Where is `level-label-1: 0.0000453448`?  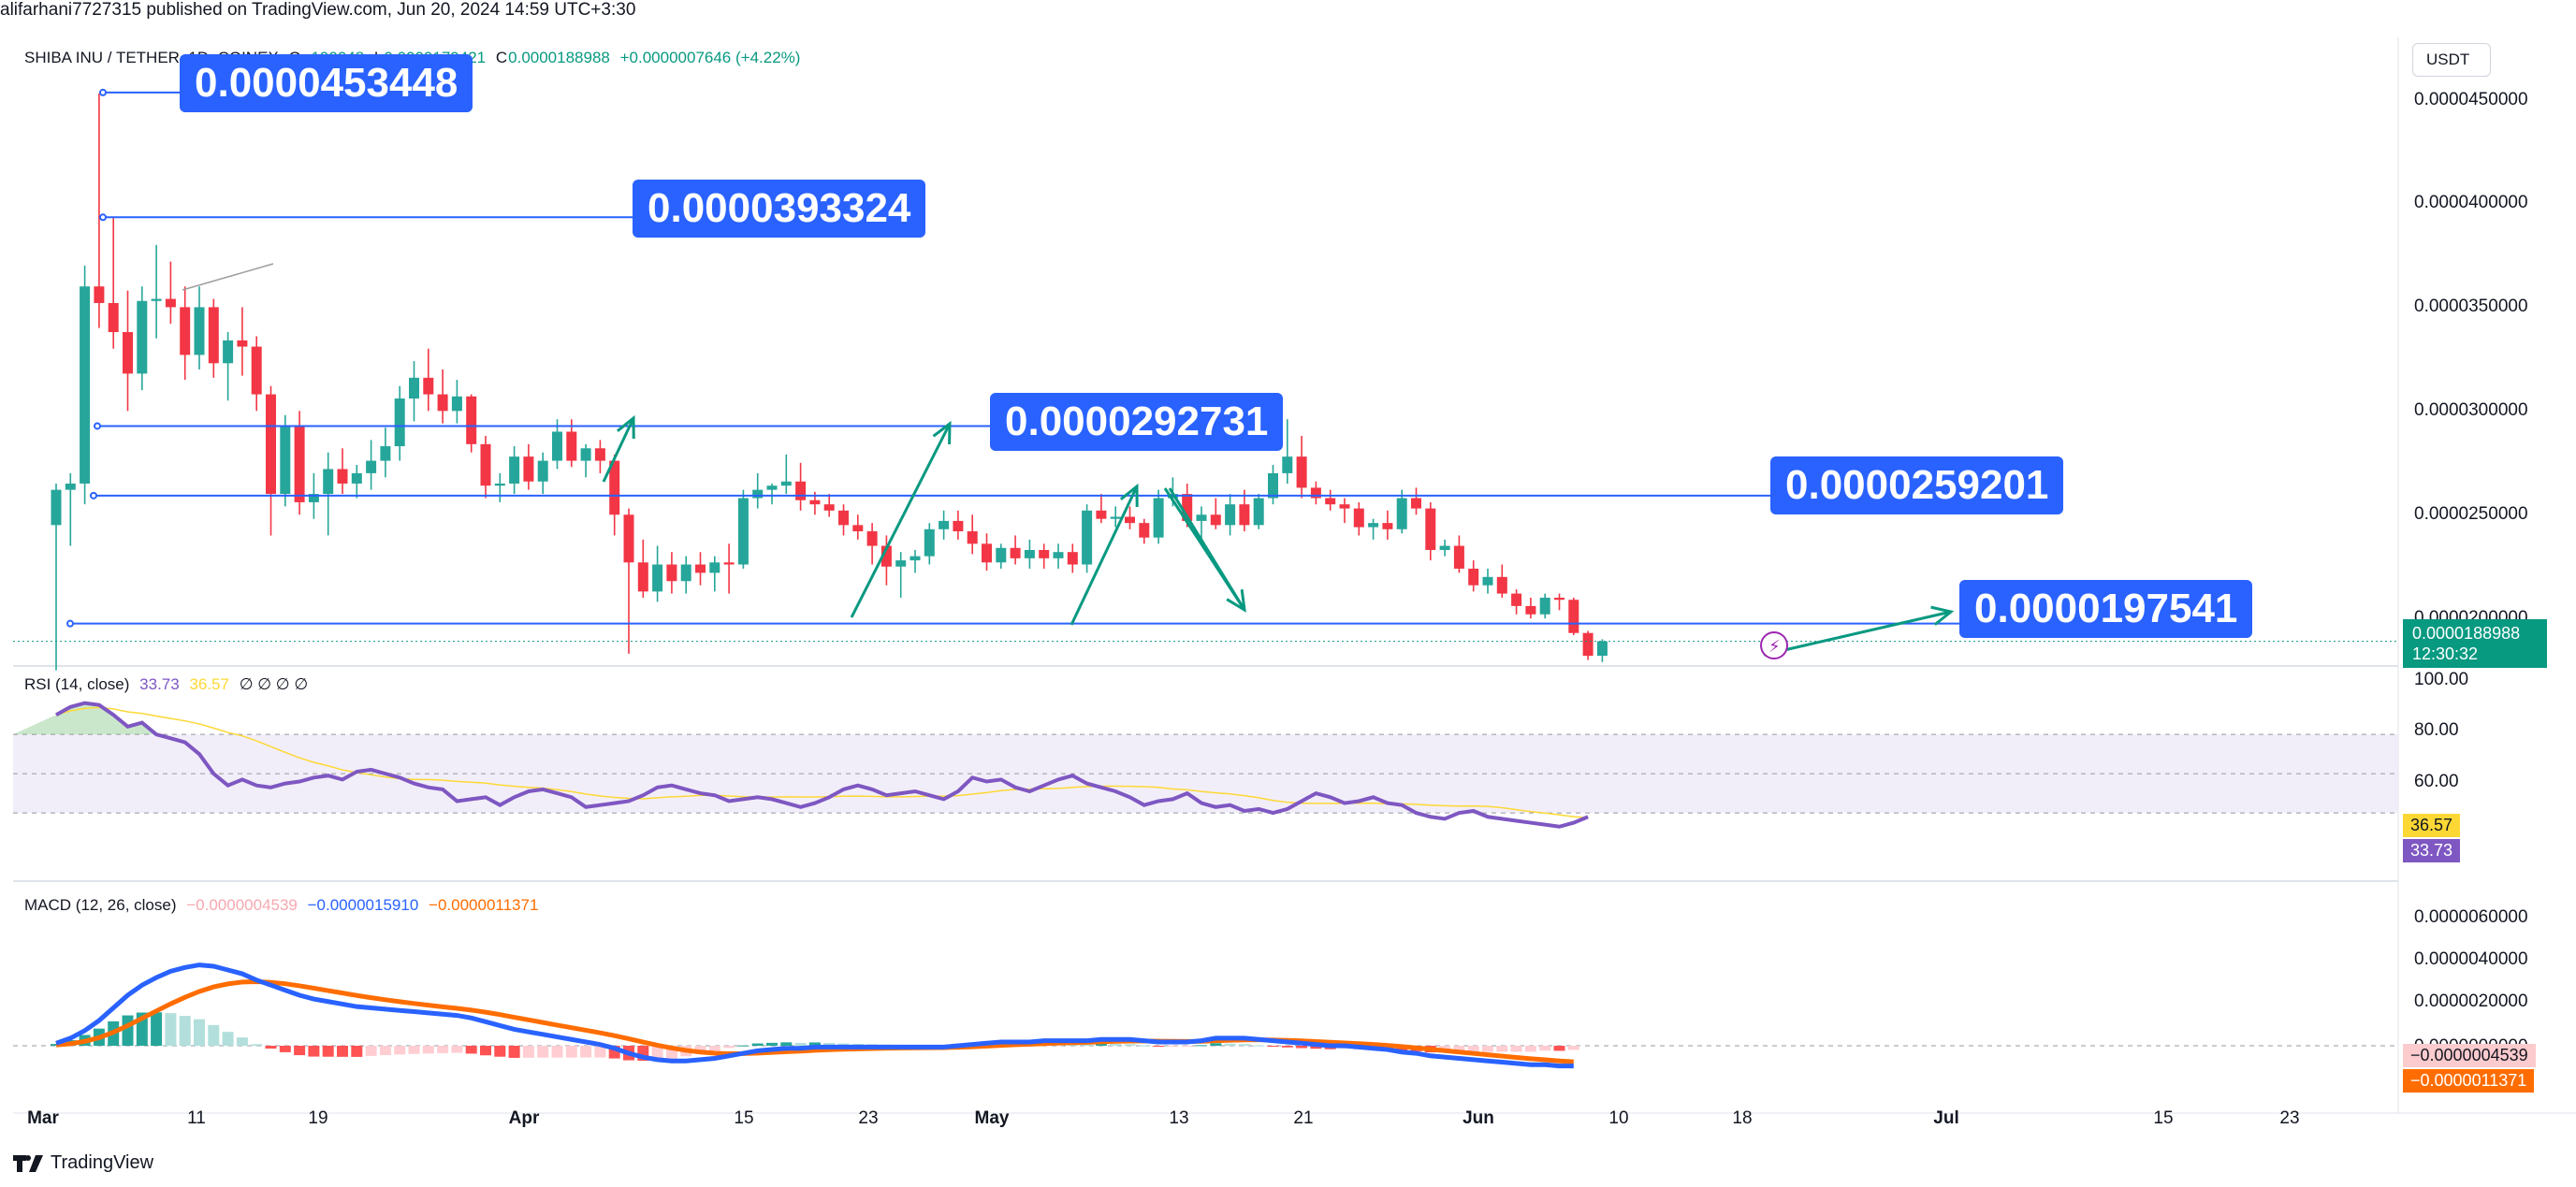 level-label-1: 0.0000453448 is located at coordinates (326, 83).